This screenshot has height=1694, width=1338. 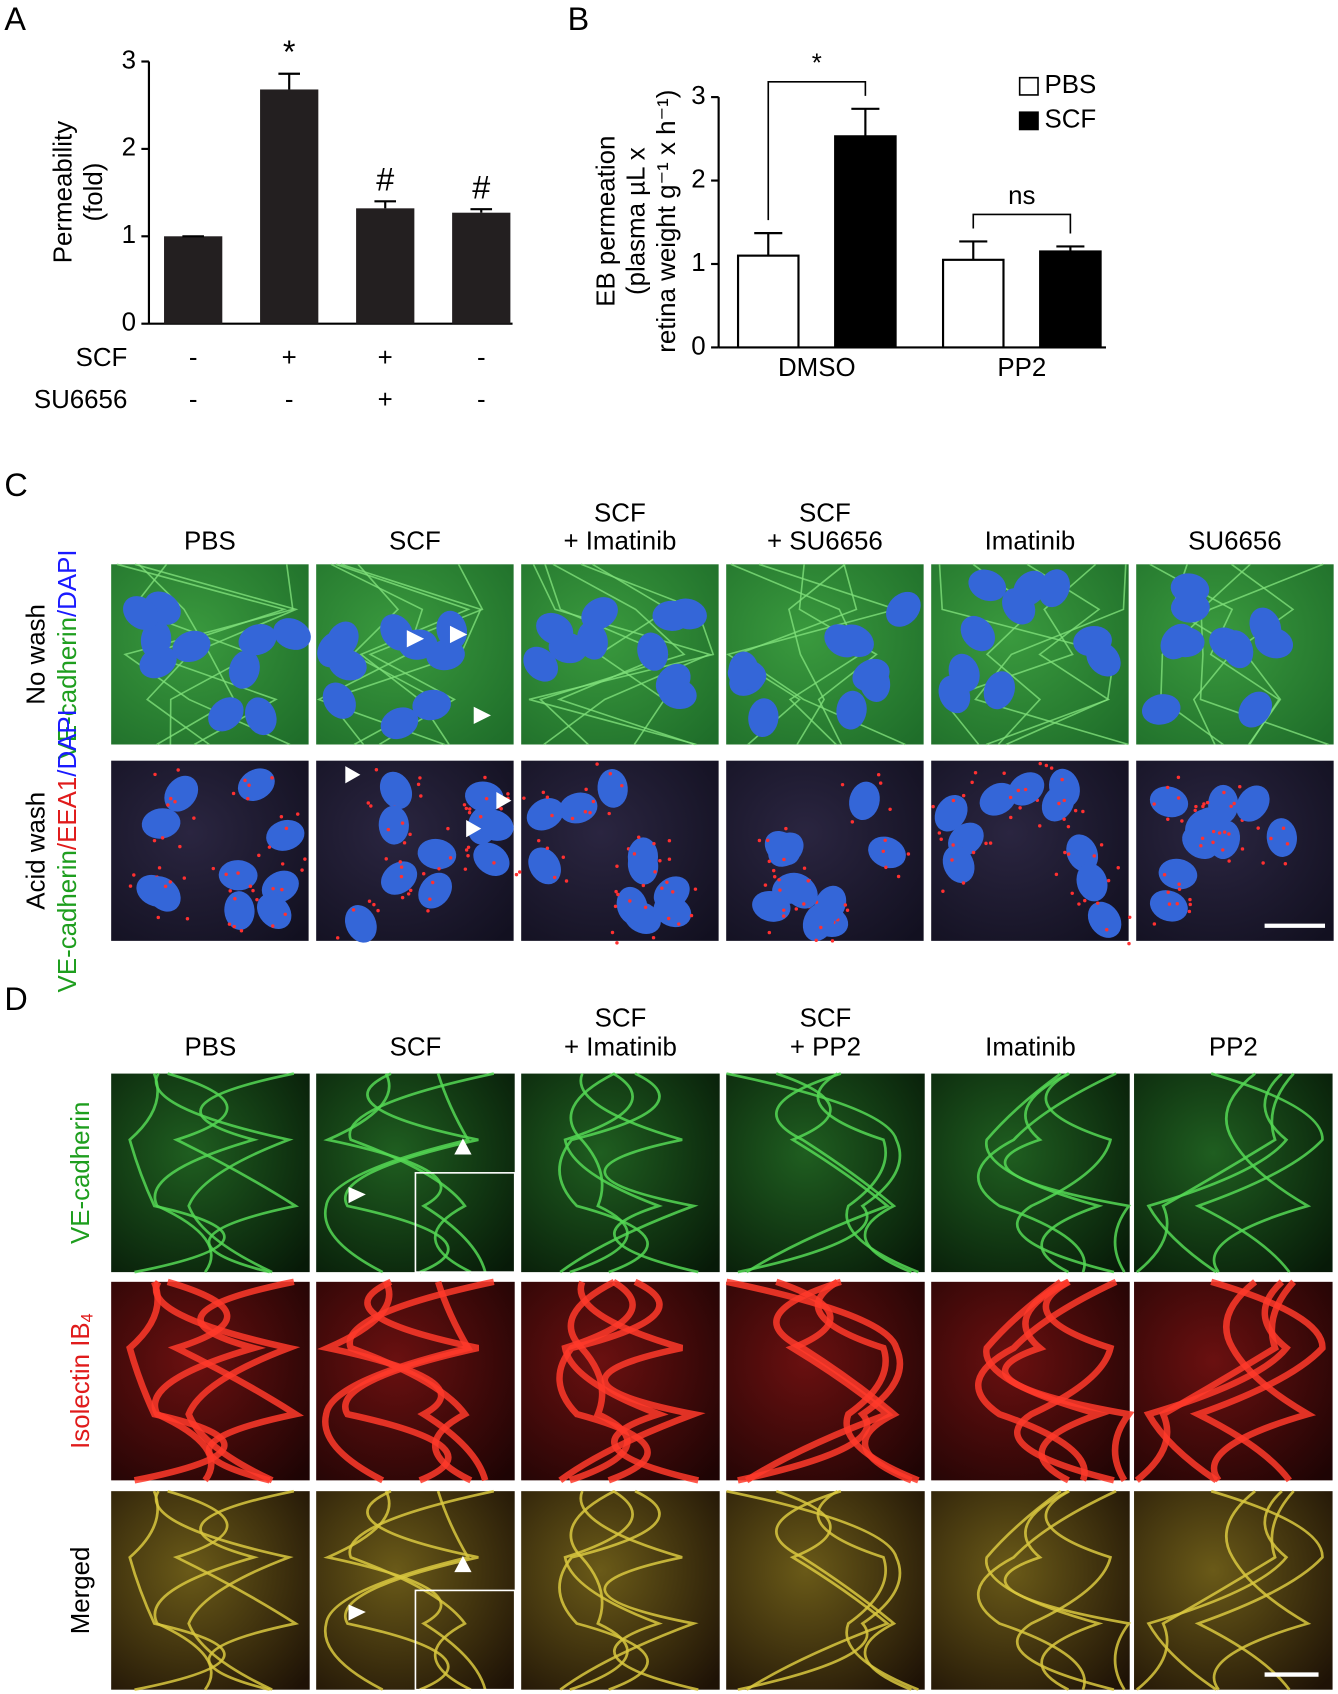 What do you see at coordinates (15, 19) in the screenshot?
I see `panel-label: A` at bounding box center [15, 19].